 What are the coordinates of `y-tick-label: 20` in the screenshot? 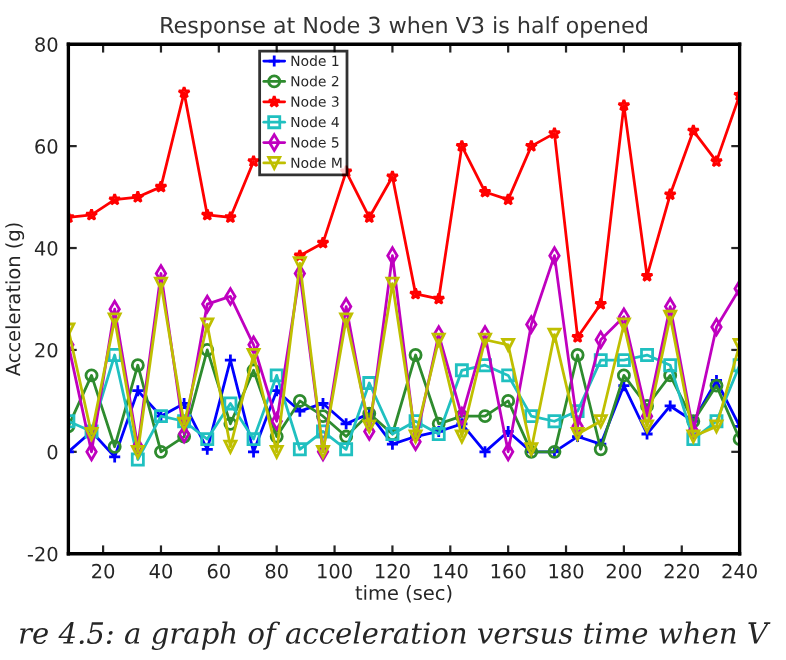 It's located at (46, 350).